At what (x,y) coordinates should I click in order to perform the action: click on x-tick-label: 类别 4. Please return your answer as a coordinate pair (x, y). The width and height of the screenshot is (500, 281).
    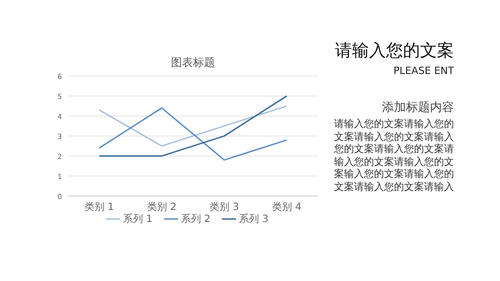
    Looking at the image, I should click on (287, 207).